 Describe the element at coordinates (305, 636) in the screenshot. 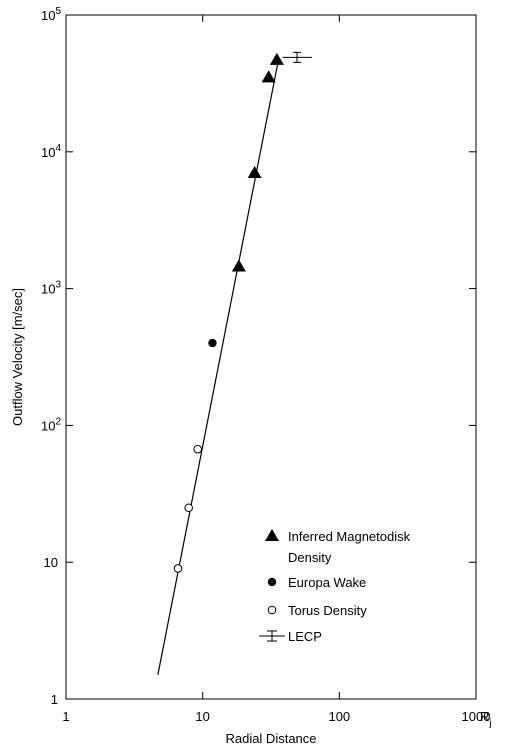

I see `legend-label: LECP` at that location.